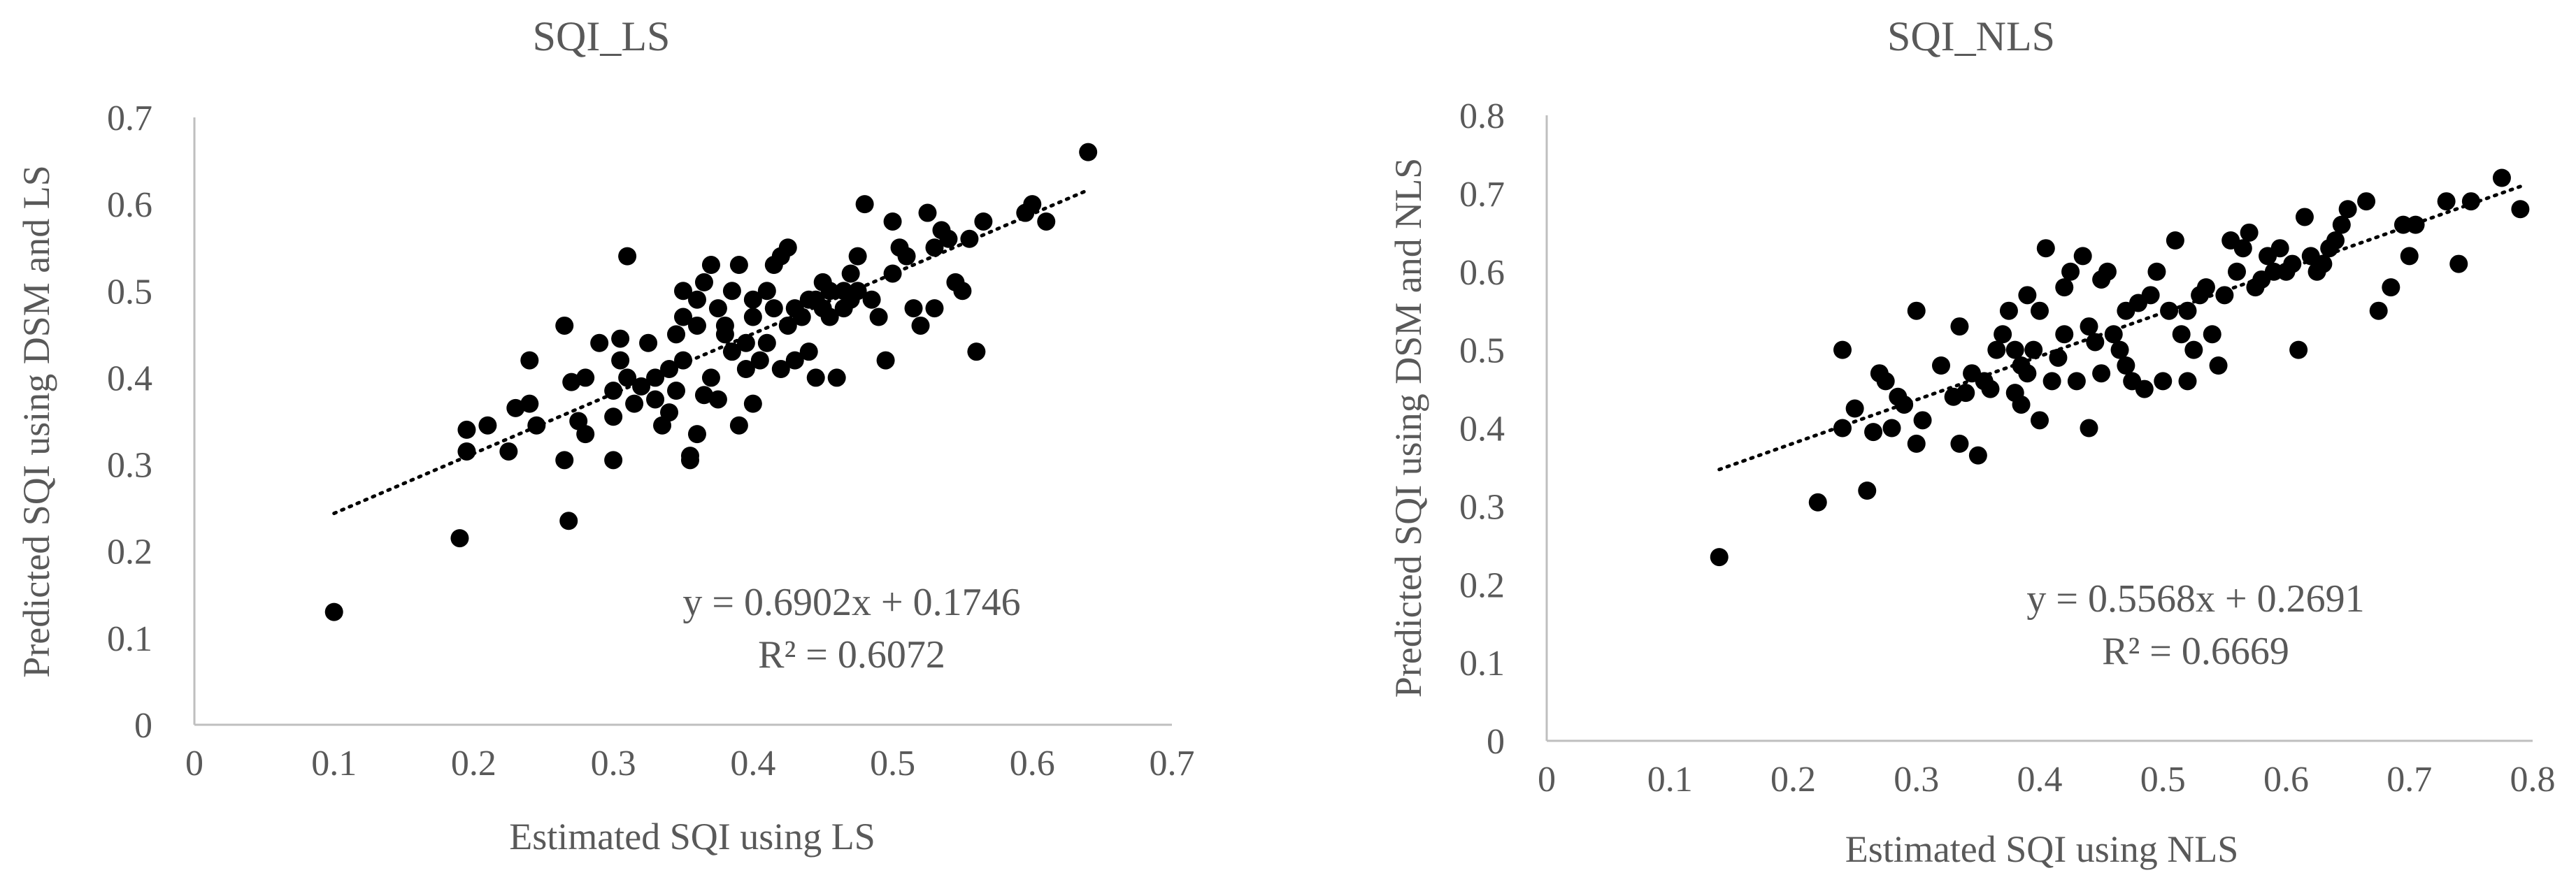  What do you see at coordinates (194, 763) in the screenshot?
I see `x-tick-label: 0` at bounding box center [194, 763].